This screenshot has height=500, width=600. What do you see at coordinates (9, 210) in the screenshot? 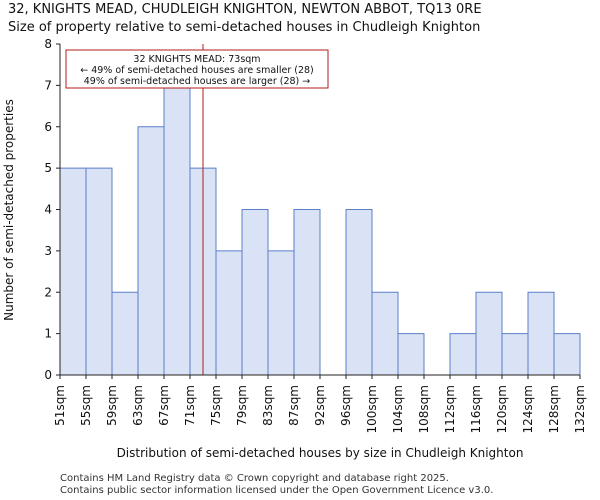
I see `y-axis-label: Number of semi-detached properties` at bounding box center [9, 210].